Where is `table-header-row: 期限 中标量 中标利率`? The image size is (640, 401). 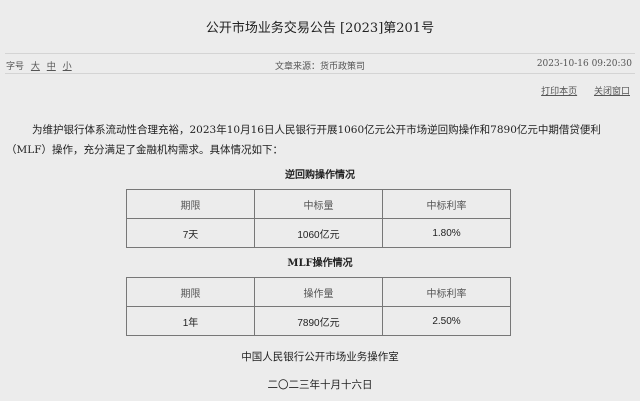
table-header-row: 期限 中标量 中标利率 is located at coordinates (318, 204).